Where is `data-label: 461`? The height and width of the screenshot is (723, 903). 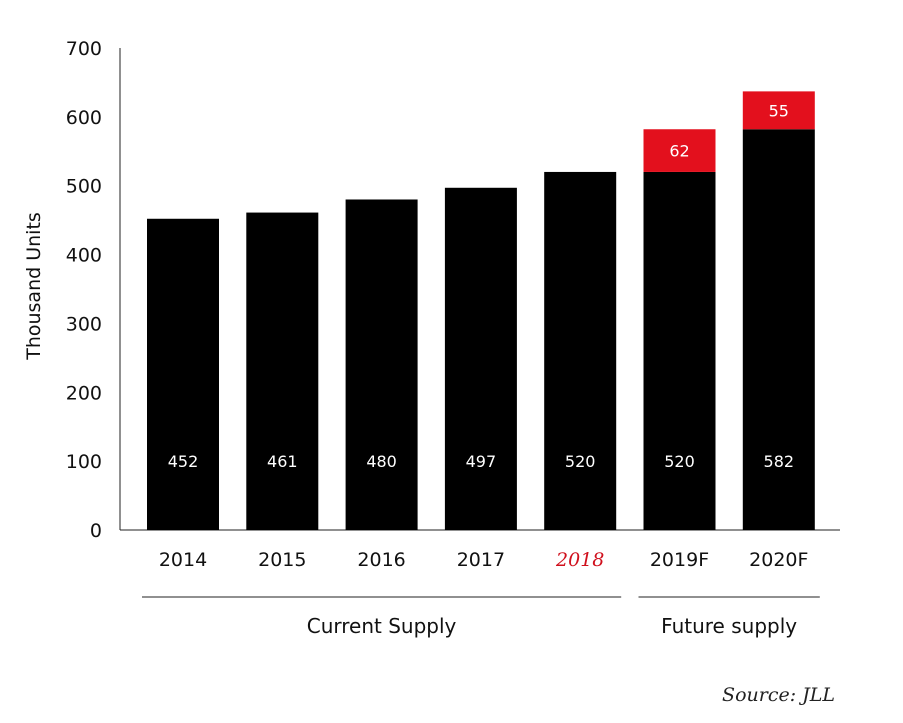 data-label: 461 is located at coordinates (282, 461).